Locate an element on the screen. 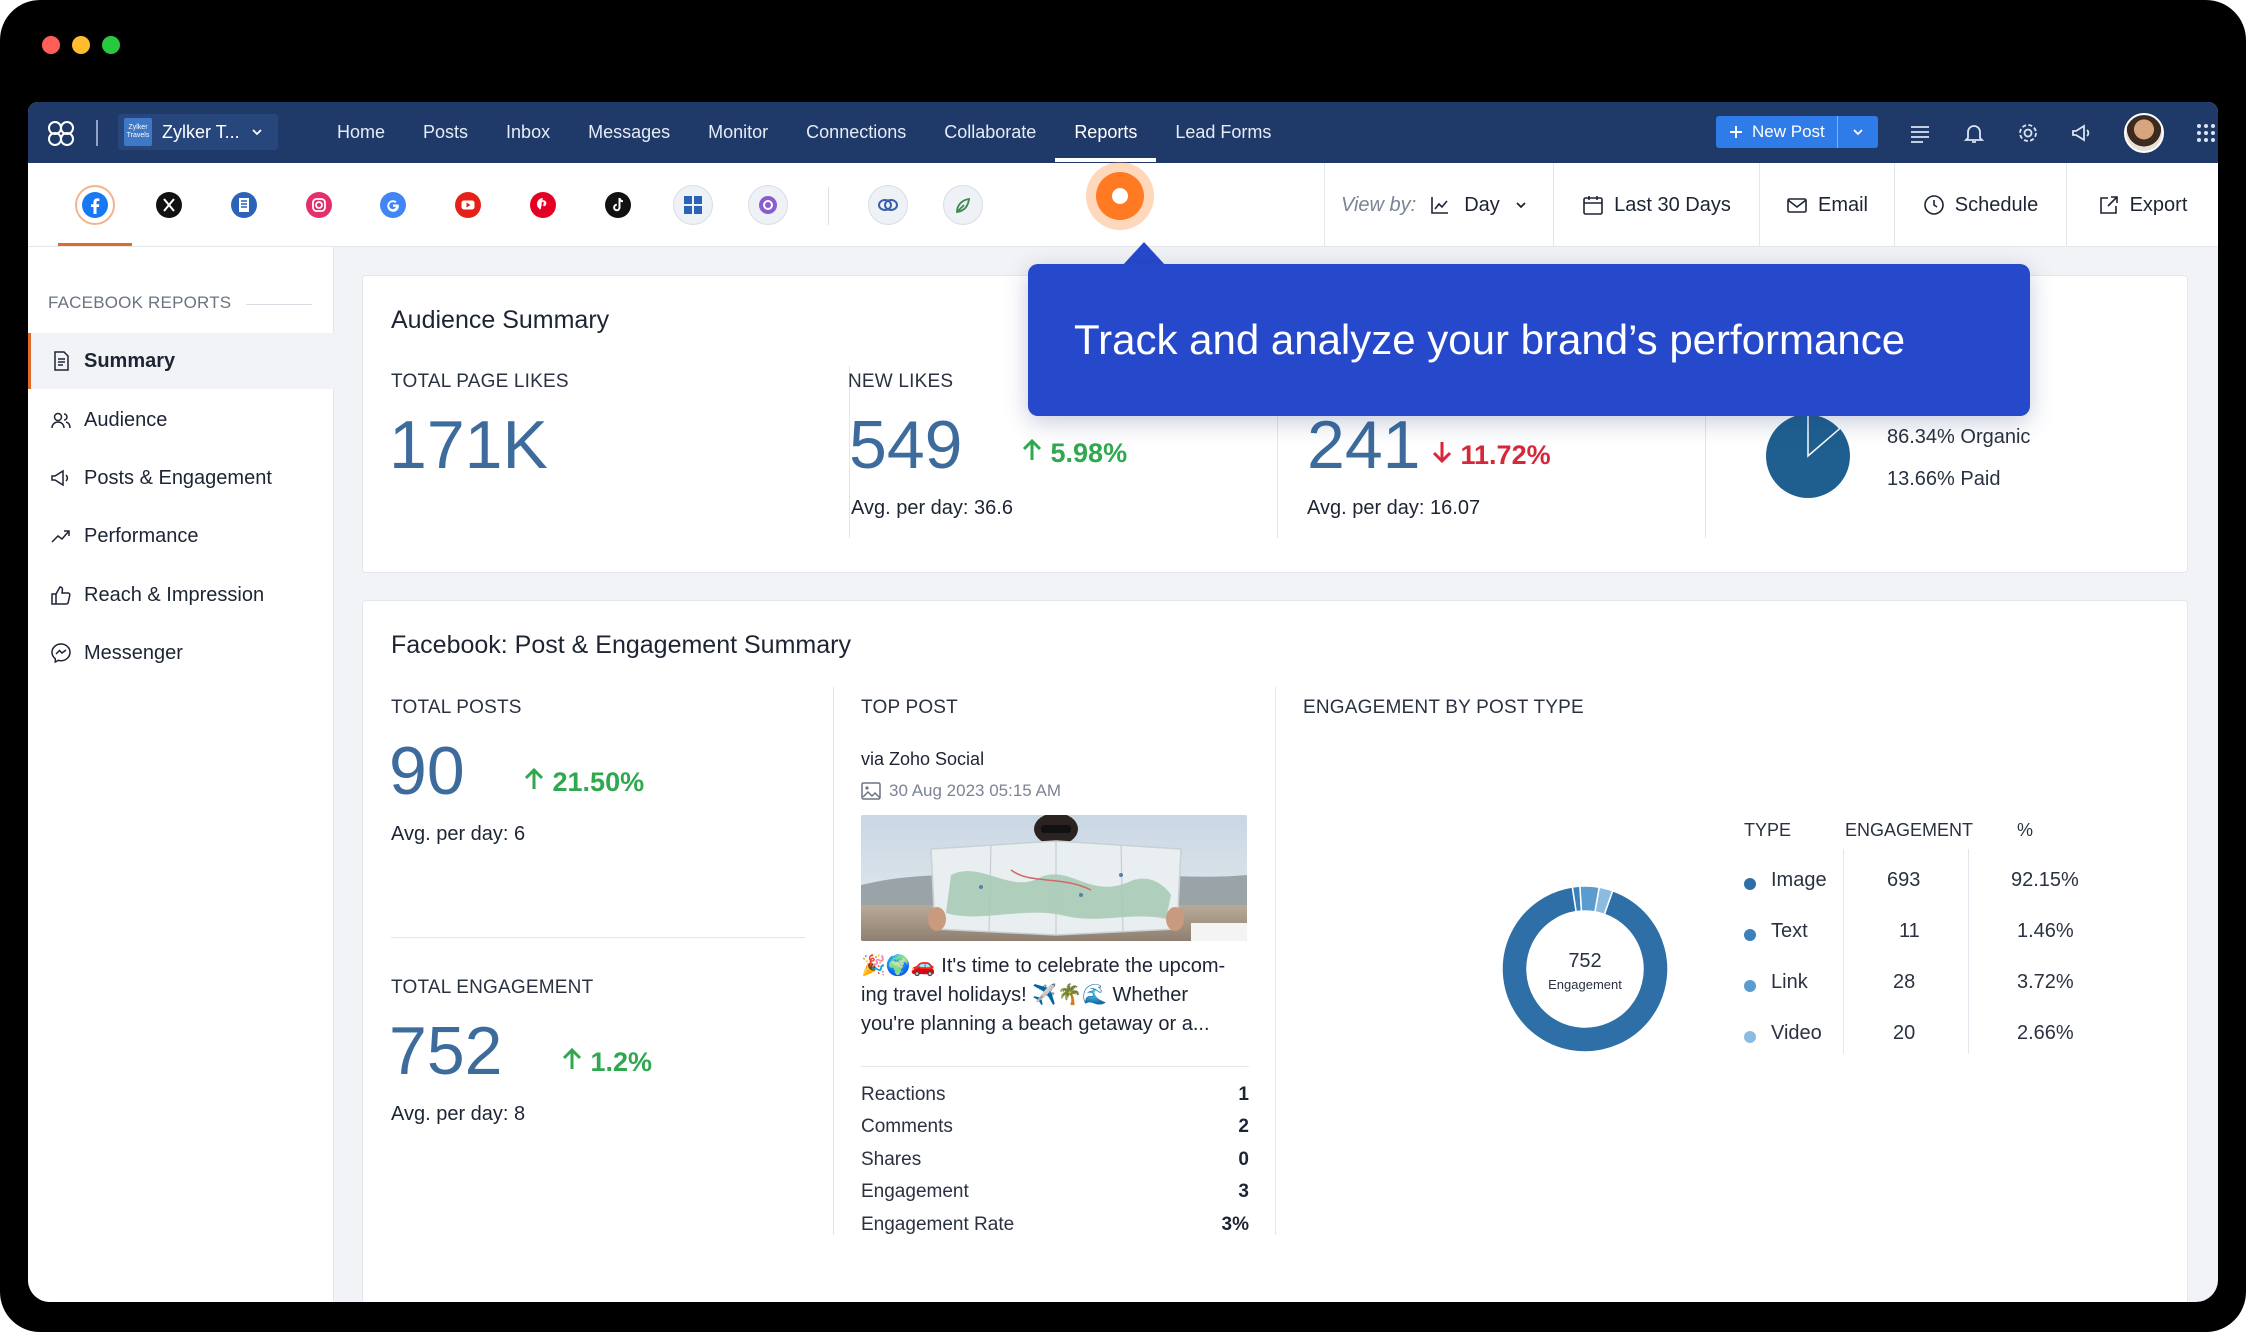 This screenshot has width=2246, height=1332. image-icon is located at coordinates (871, 791).